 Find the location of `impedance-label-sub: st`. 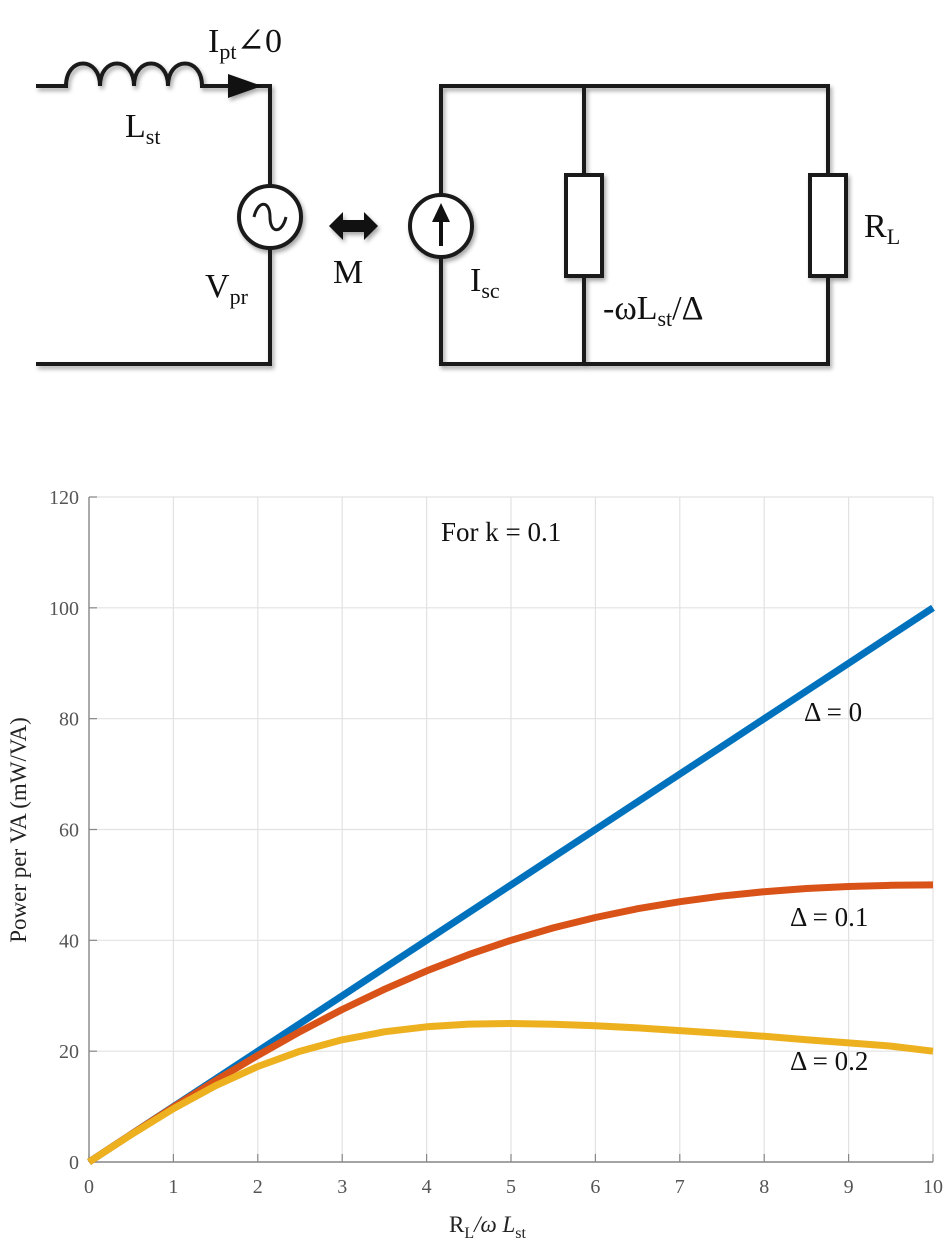

impedance-label-sub: st is located at coordinates (664, 318).